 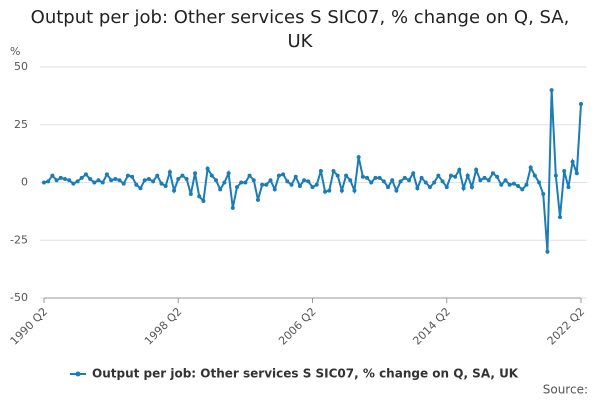 I want to click on y-tick-label: 25, so click(x=21, y=124).